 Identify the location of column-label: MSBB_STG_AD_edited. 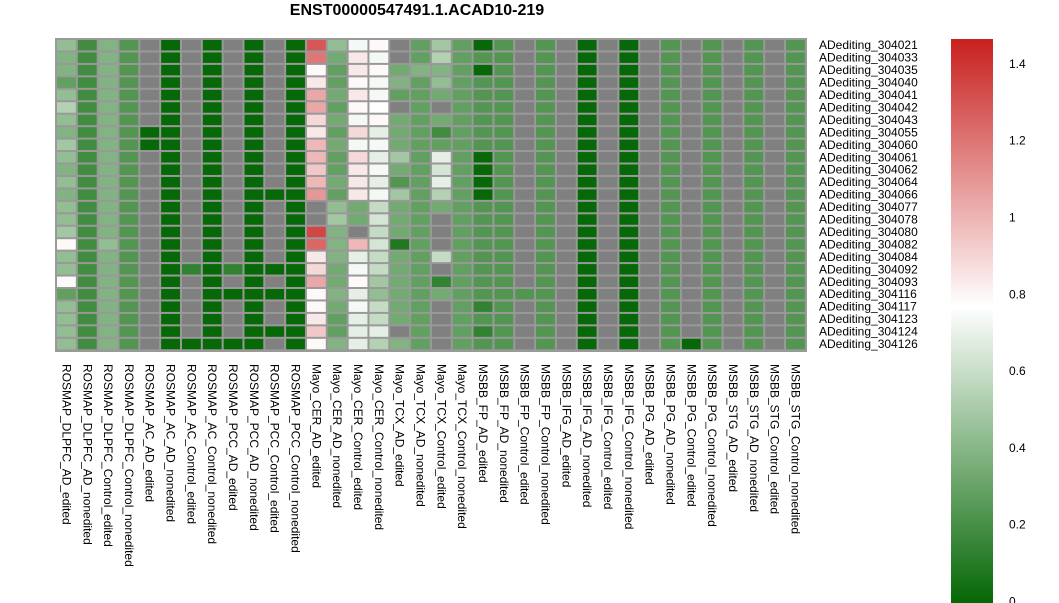
(733, 428).